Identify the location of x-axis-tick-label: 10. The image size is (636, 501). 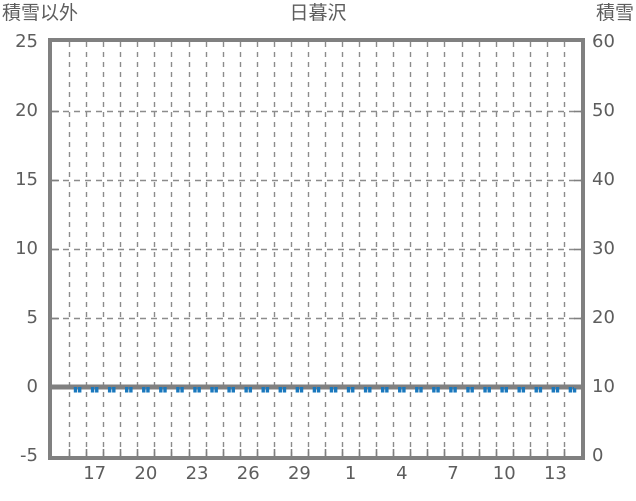
(504, 473).